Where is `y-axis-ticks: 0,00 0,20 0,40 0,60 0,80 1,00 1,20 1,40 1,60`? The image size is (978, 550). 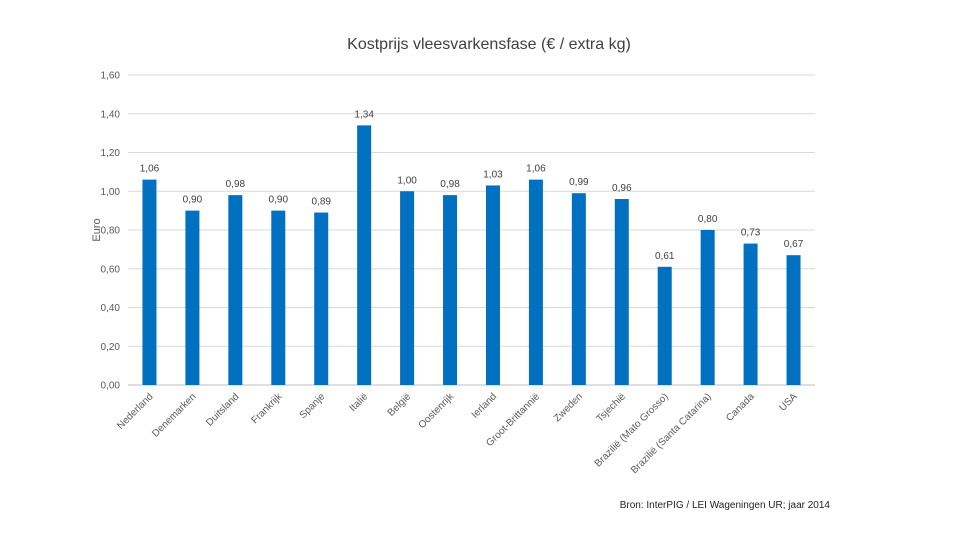
y-axis-ticks: 0,00 0,20 0,40 0,60 0,80 1,00 1,20 1,40 1,60 is located at coordinates (111, 231).